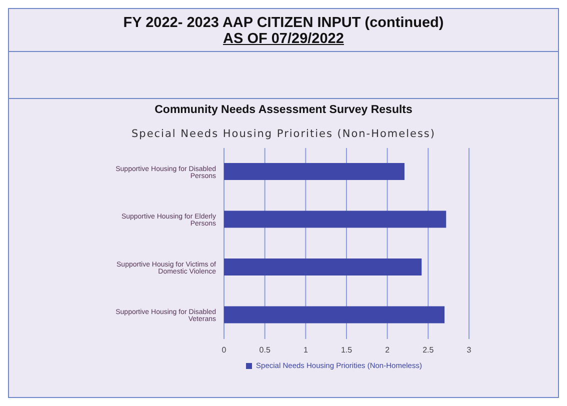 Image resolution: width=567 pixels, height=406 pixels. What do you see at coordinates (387, 350) in the screenshot?
I see `x-tick-label: 2` at bounding box center [387, 350].